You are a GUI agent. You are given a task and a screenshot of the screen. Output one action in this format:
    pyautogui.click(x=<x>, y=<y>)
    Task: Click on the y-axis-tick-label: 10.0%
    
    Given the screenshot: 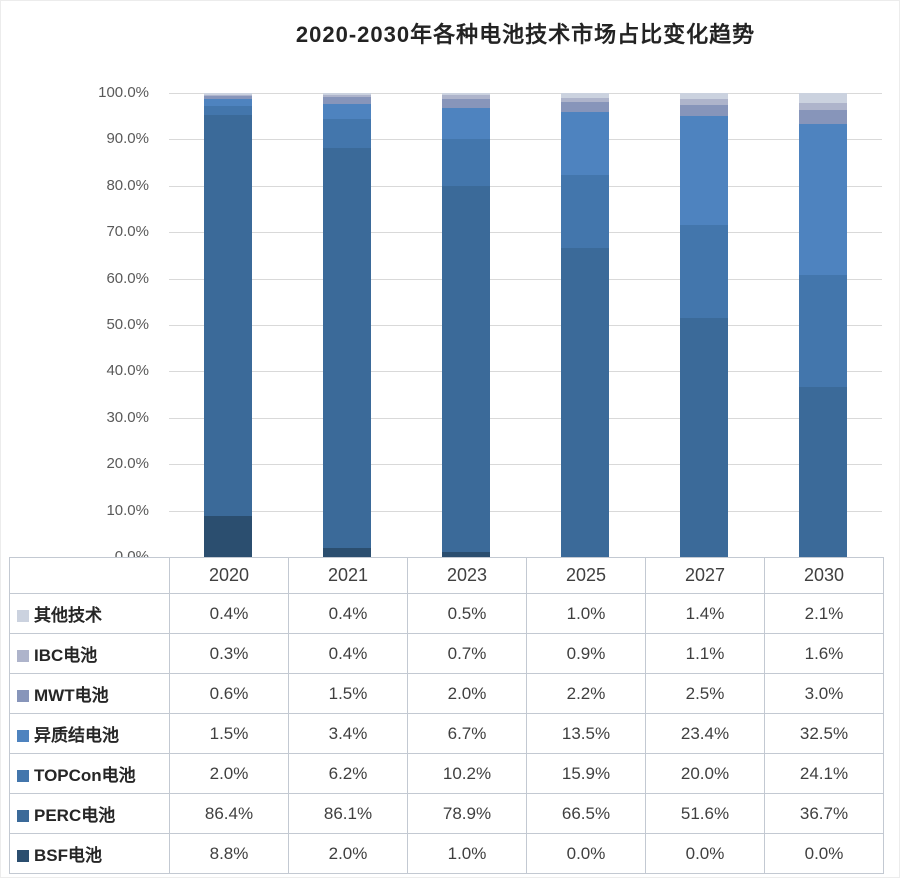 What is the action you would take?
    pyautogui.click(x=127, y=510)
    